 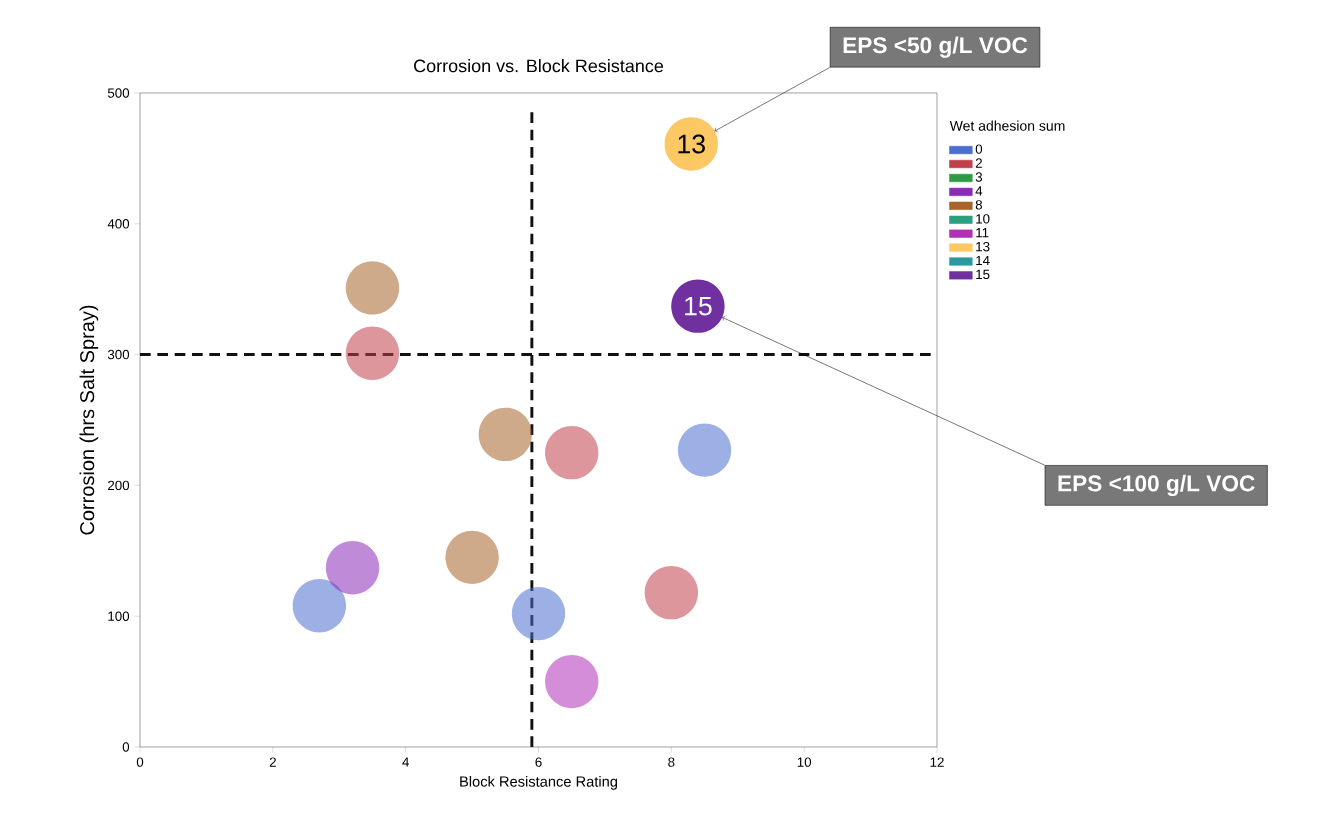 I want to click on y-tick-label: 300, so click(x=118, y=354).